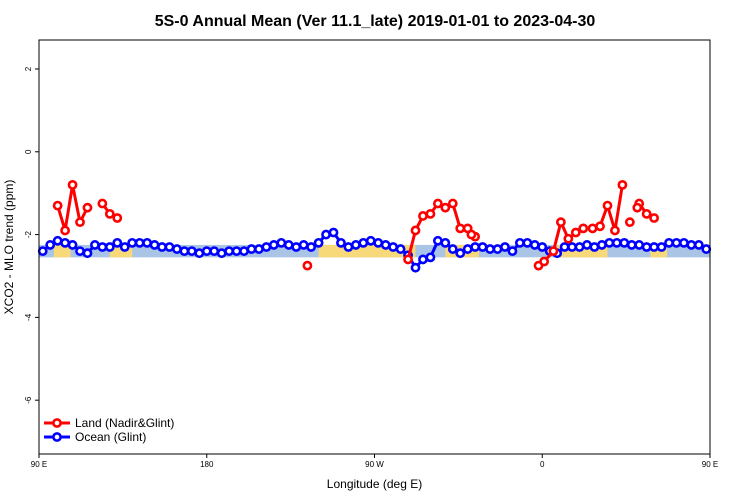  I want to click on x-tick-label: 90 E, so click(710, 464).